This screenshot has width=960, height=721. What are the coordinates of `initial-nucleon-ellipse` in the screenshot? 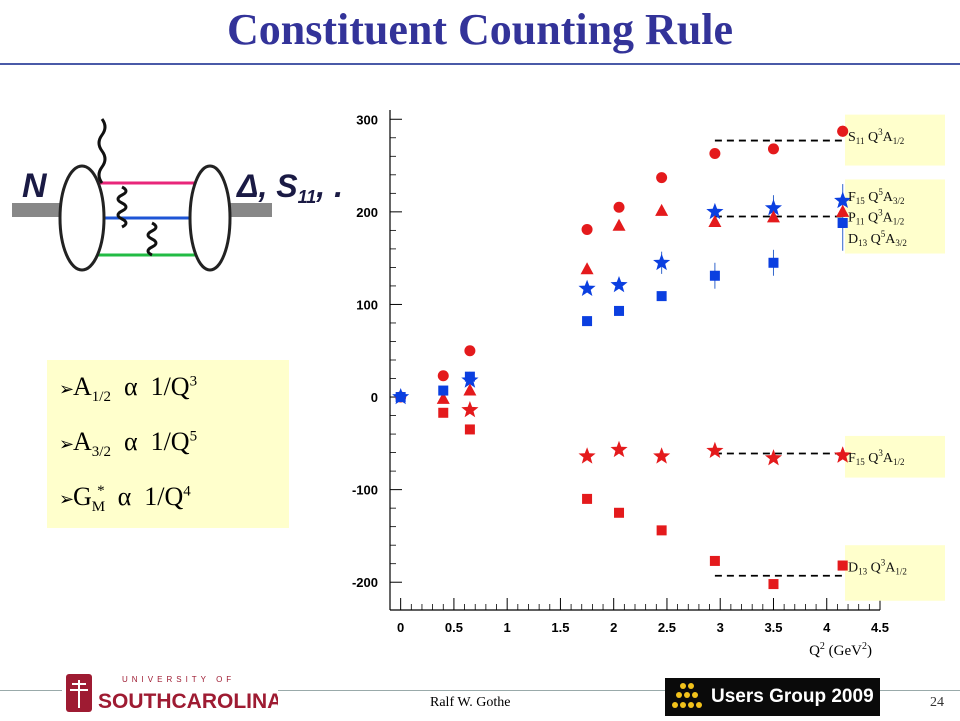 It's located at (82, 218).